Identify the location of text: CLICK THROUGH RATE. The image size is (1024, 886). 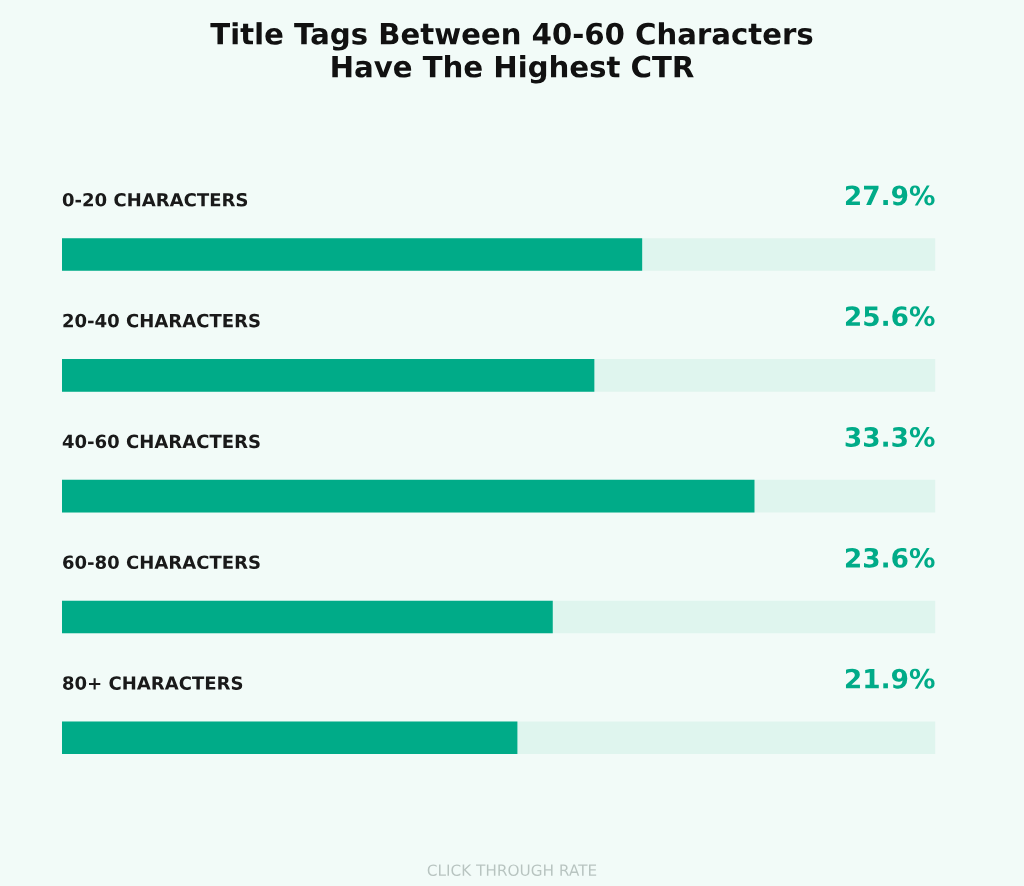
(512, 870).